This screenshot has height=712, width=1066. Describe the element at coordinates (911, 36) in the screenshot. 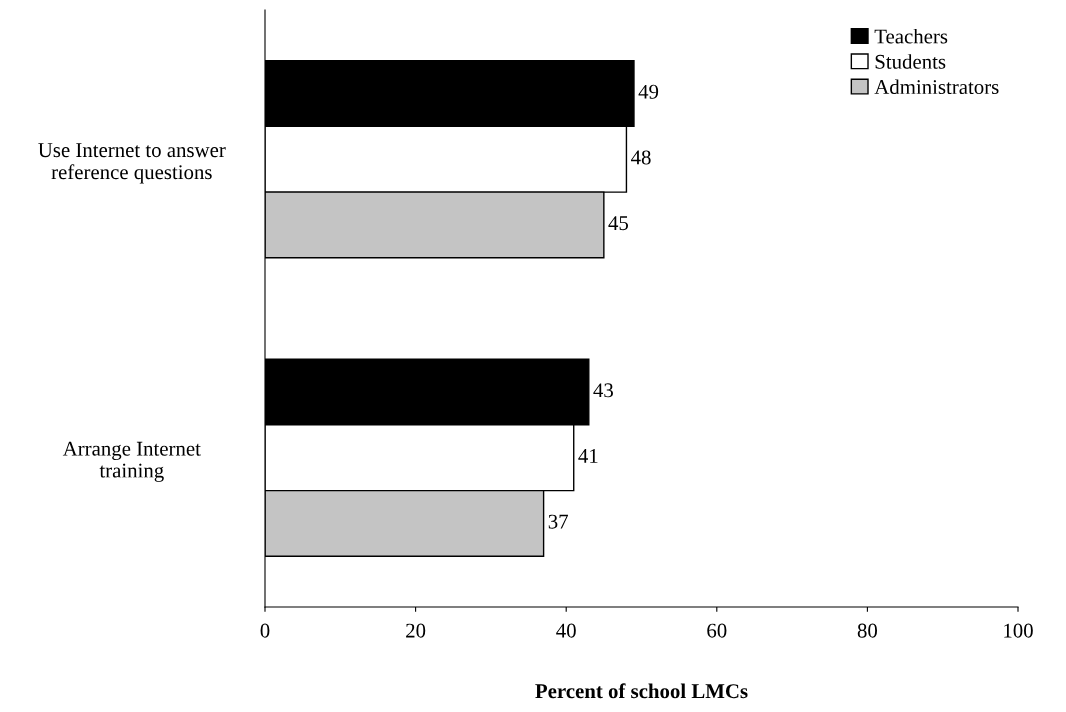

I see `legend-label: Teachers` at that location.